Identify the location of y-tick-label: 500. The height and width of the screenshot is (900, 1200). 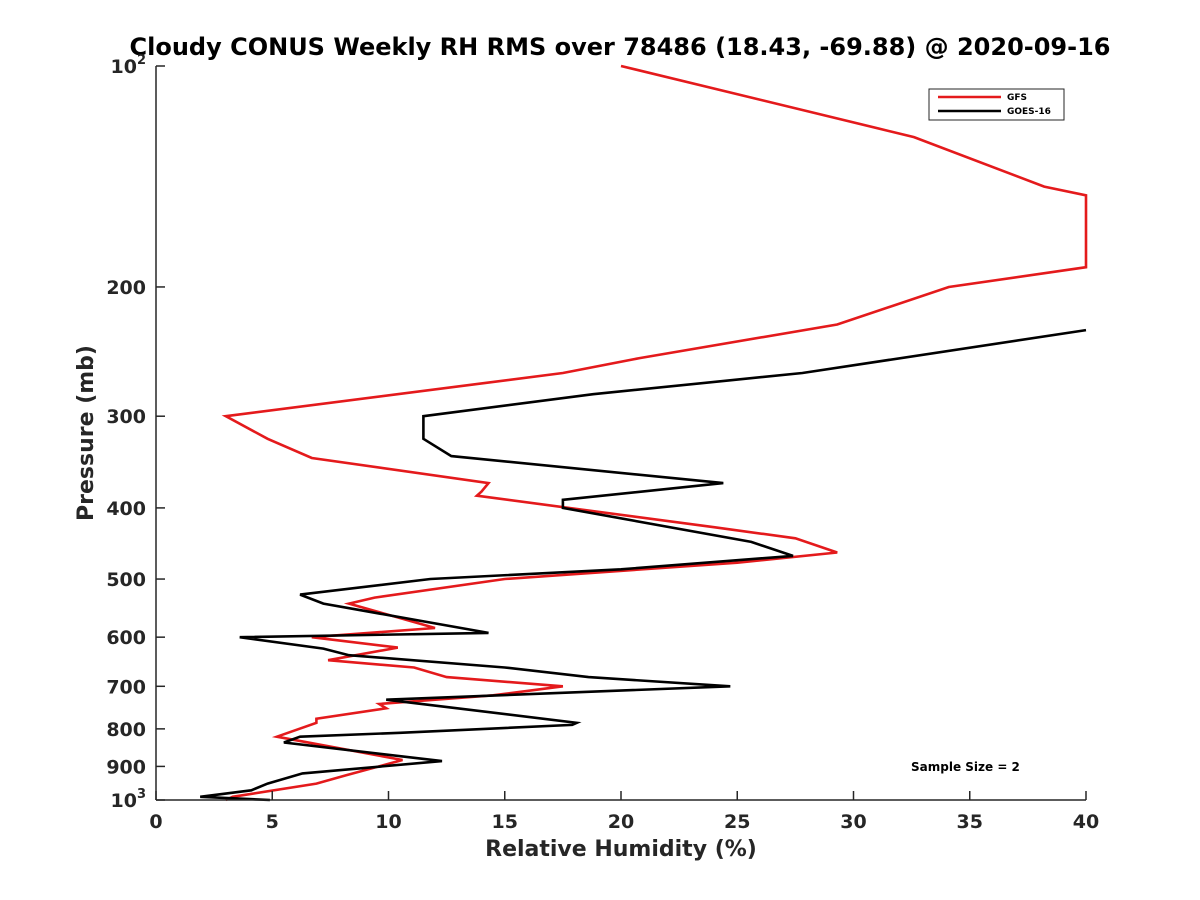
(126, 580).